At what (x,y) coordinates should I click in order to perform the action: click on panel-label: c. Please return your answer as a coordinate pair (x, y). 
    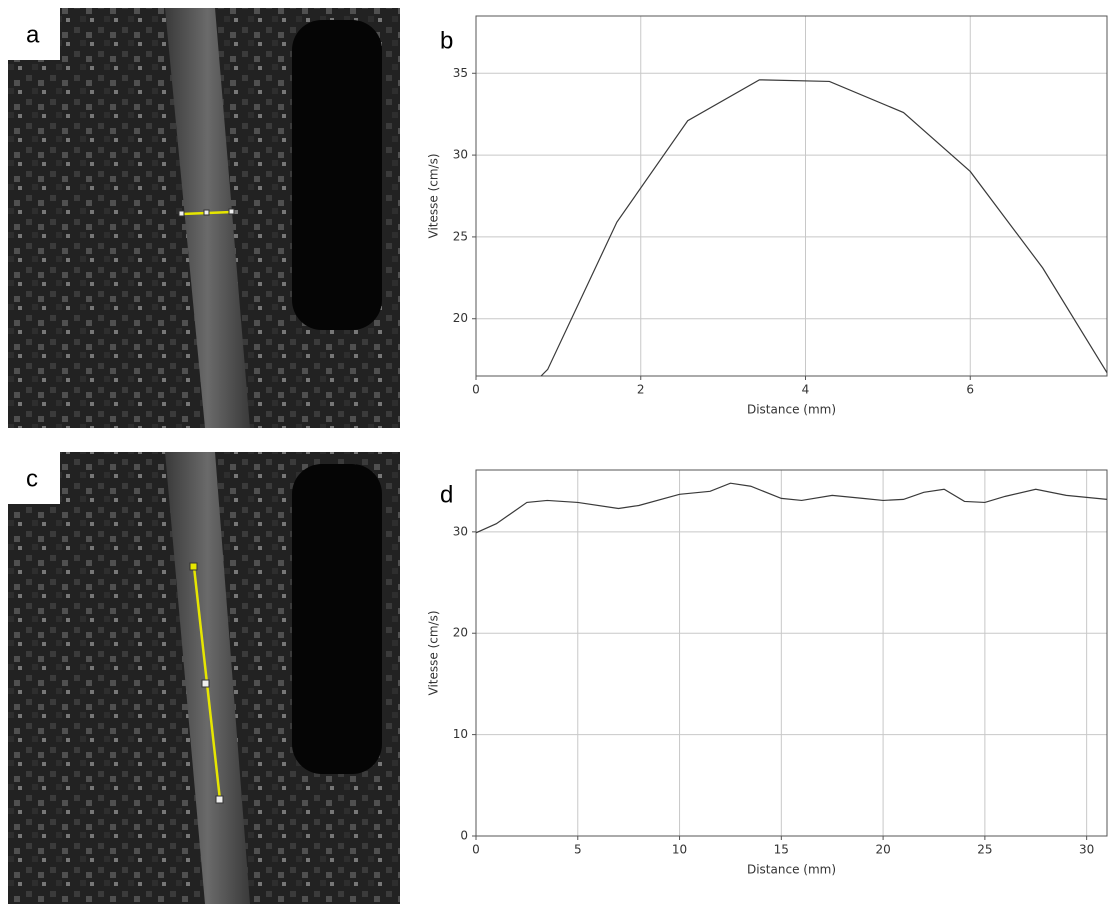
    Looking at the image, I should click on (32, 478).